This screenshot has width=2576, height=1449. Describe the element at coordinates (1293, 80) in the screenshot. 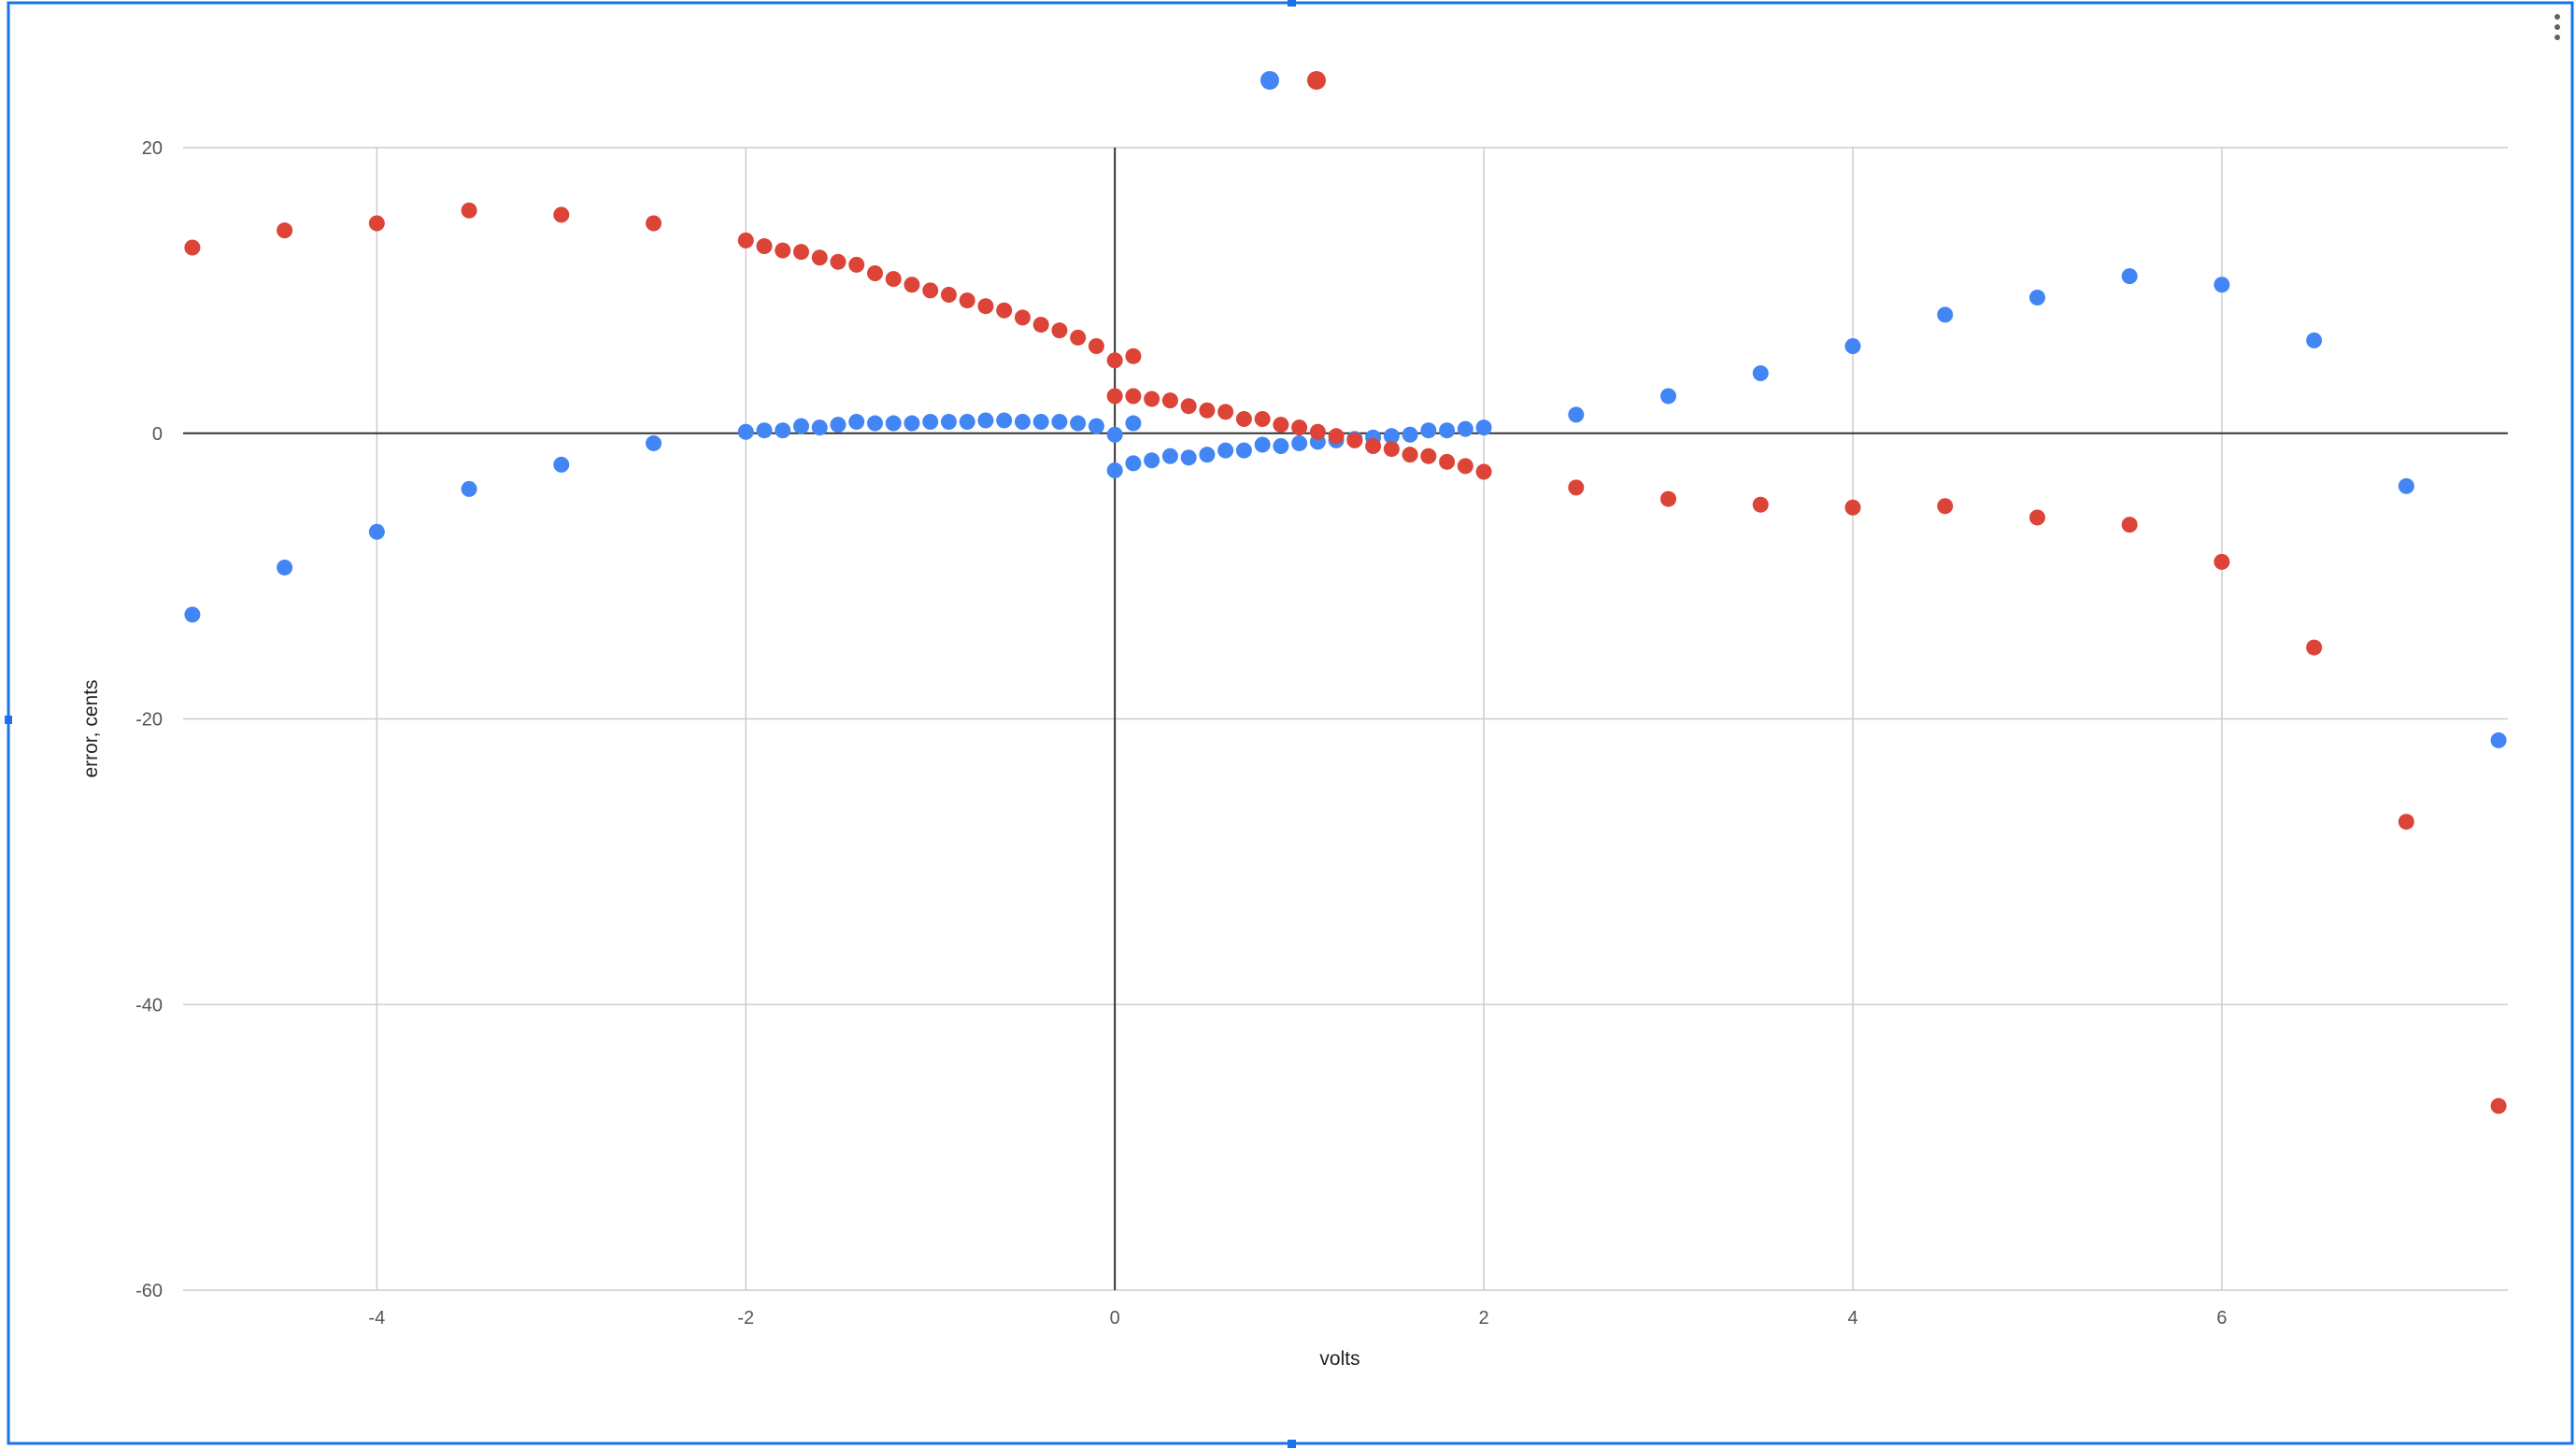

I see `legend` at that location.